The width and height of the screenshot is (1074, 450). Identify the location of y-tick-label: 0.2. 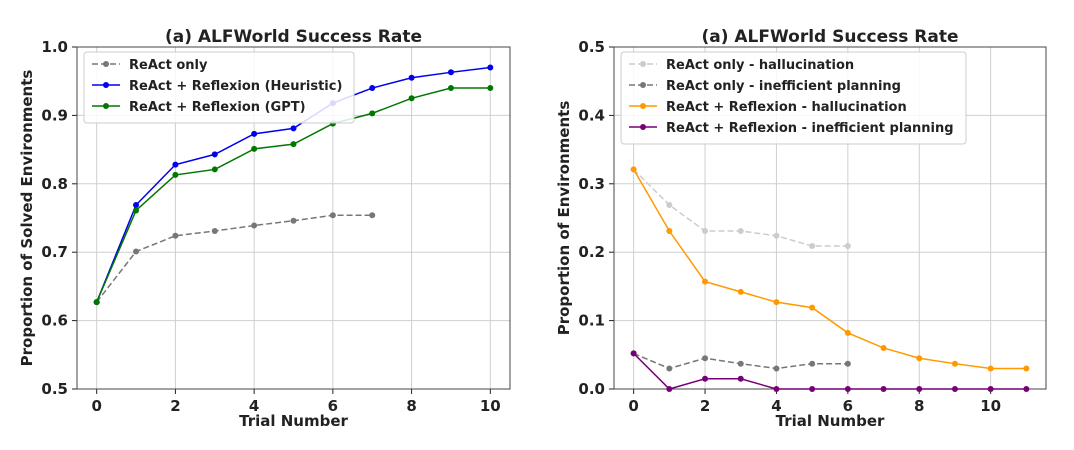
(591, 252).